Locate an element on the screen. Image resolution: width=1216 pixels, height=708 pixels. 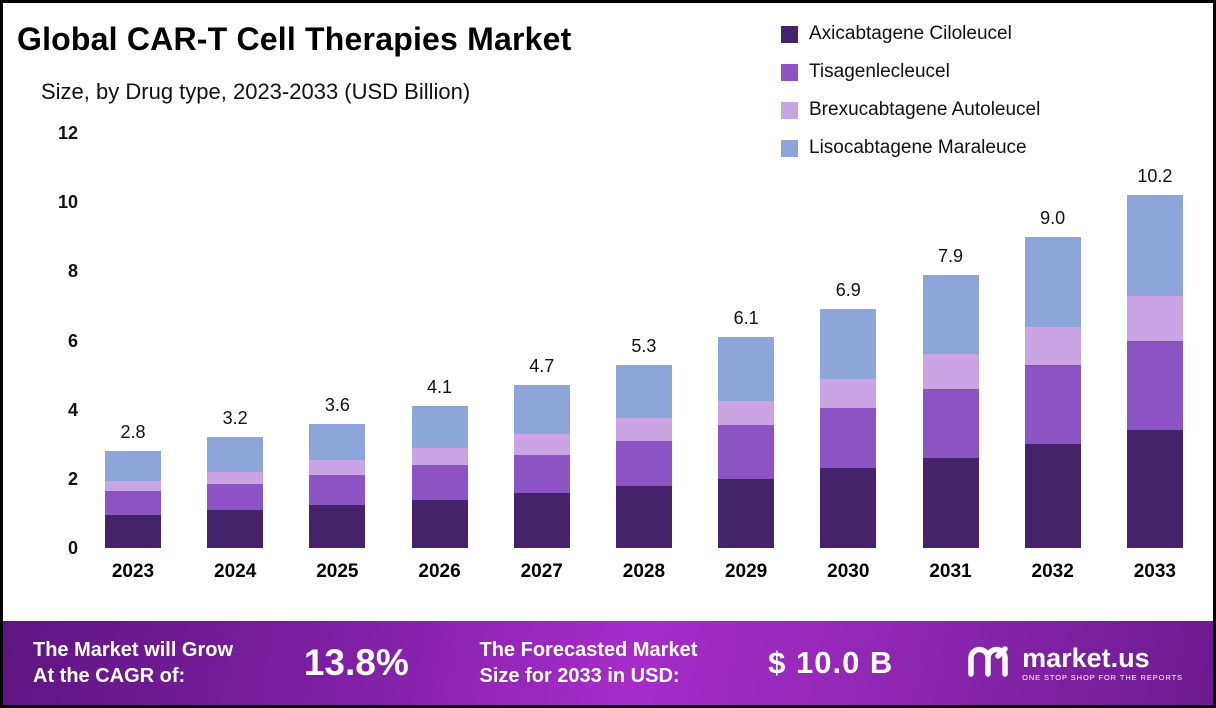
bar-total-label: 3.2 is located at coordinates (235, 418).